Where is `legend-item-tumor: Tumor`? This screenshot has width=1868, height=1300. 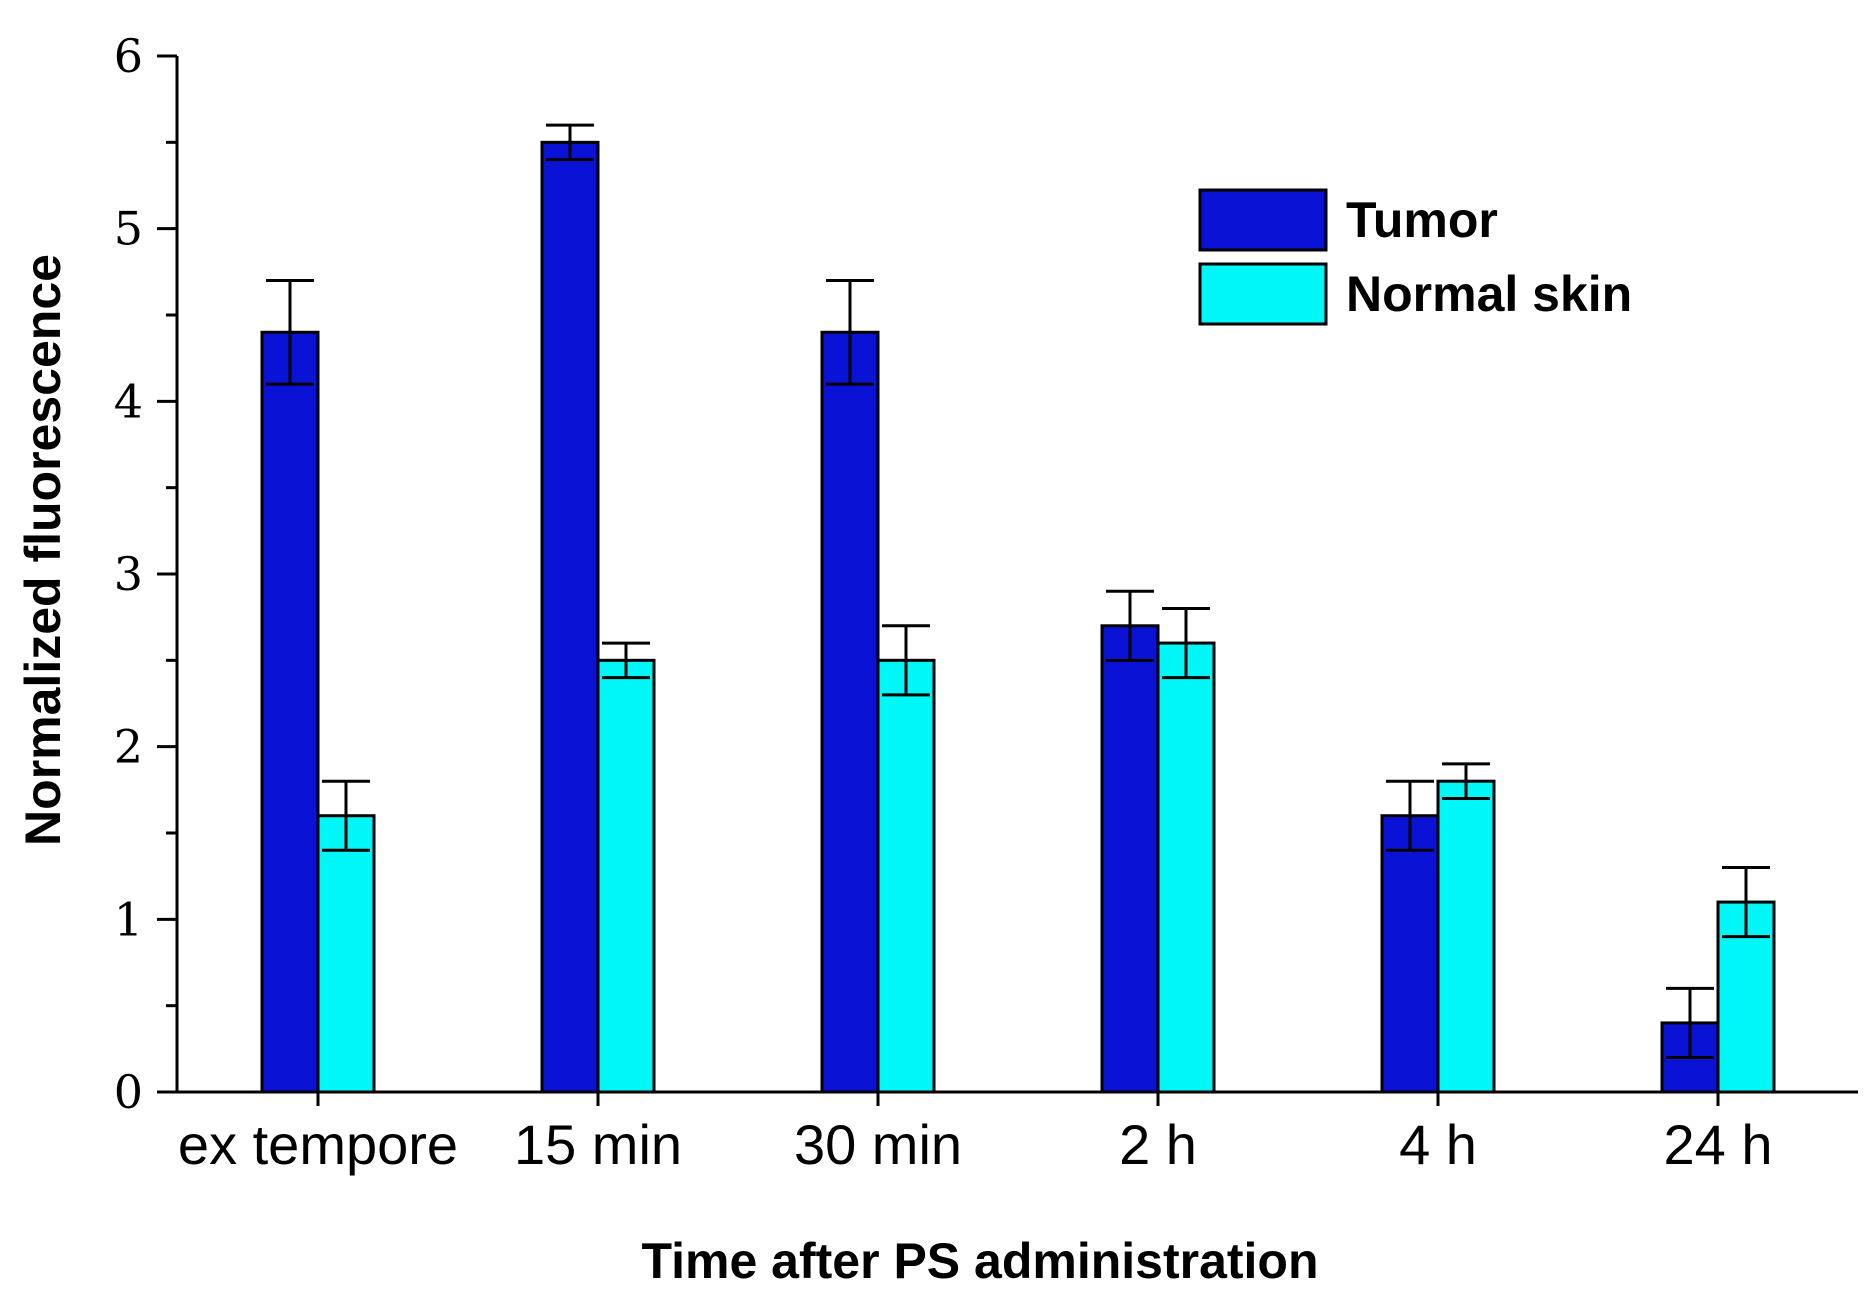
legend-item-tumor: Tumor is located at coordinates (1348, 220).